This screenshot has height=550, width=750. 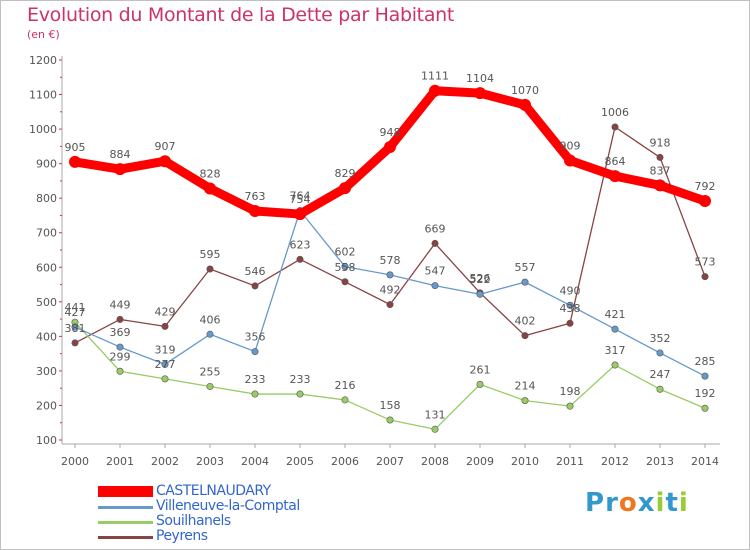 What do you see at coordinates (615, 161) in the screenshot?
I see `data-label-castelnaudary: 864` at bounding box center [615, 161].